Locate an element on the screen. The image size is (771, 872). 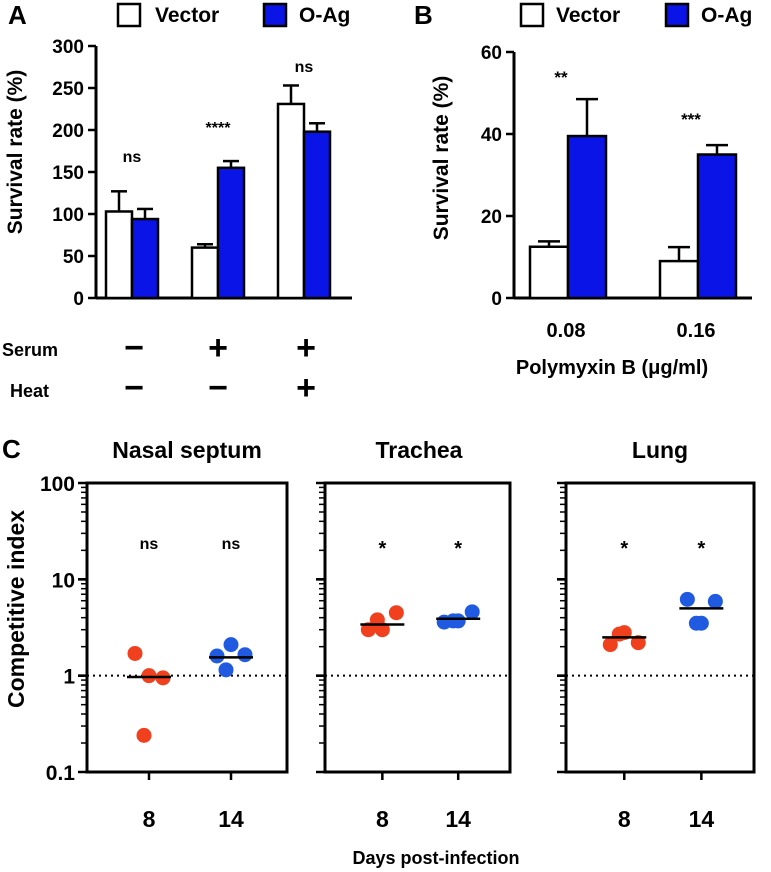
y-tick-label: 40 is located at coordinates (491, 135).